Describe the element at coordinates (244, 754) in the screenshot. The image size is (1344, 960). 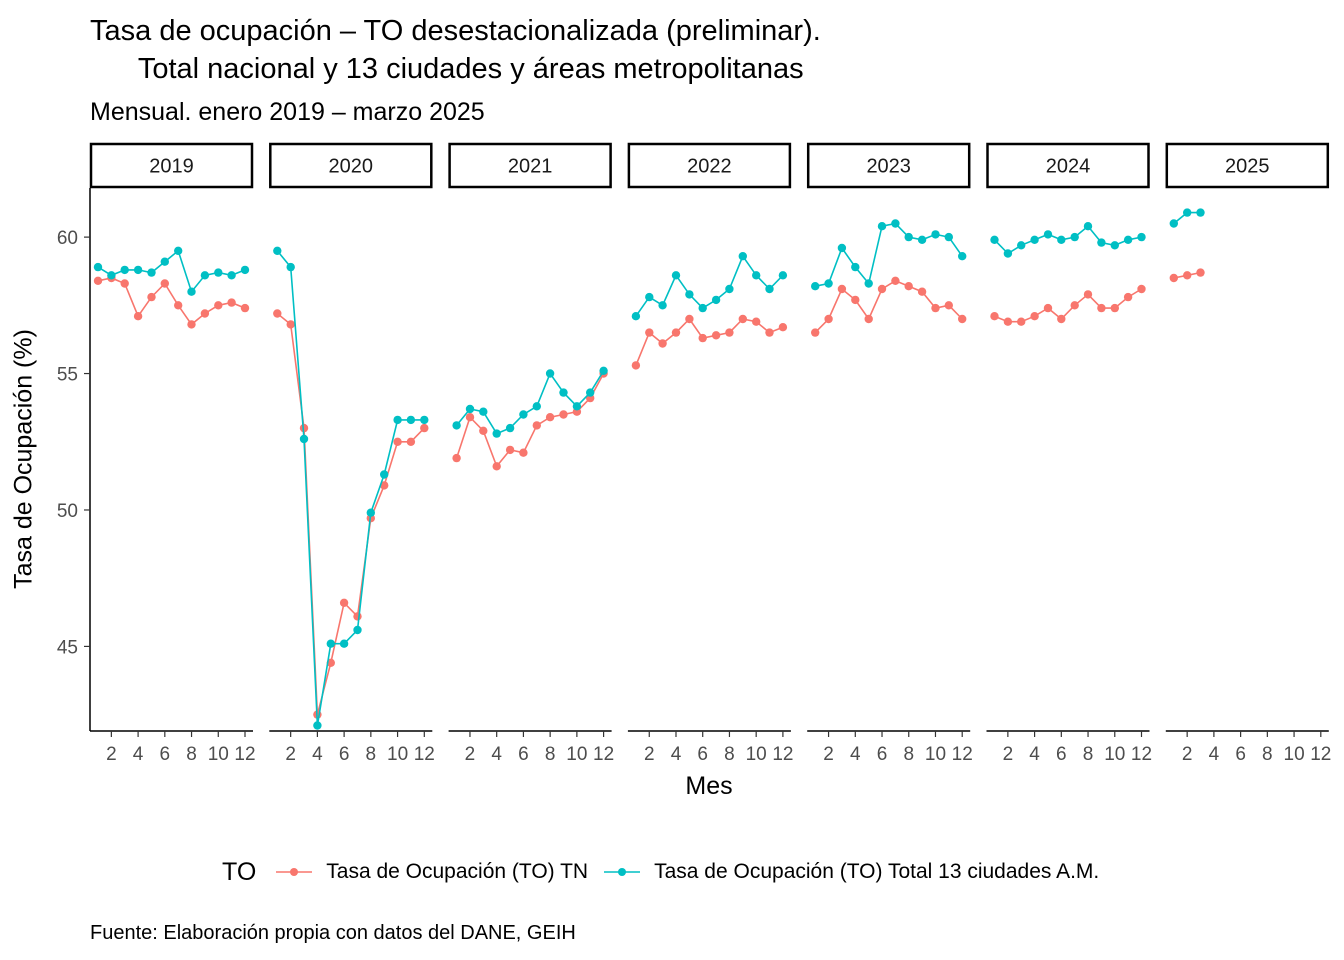
I see `x-tick-label-2019-12: 12` at that location.